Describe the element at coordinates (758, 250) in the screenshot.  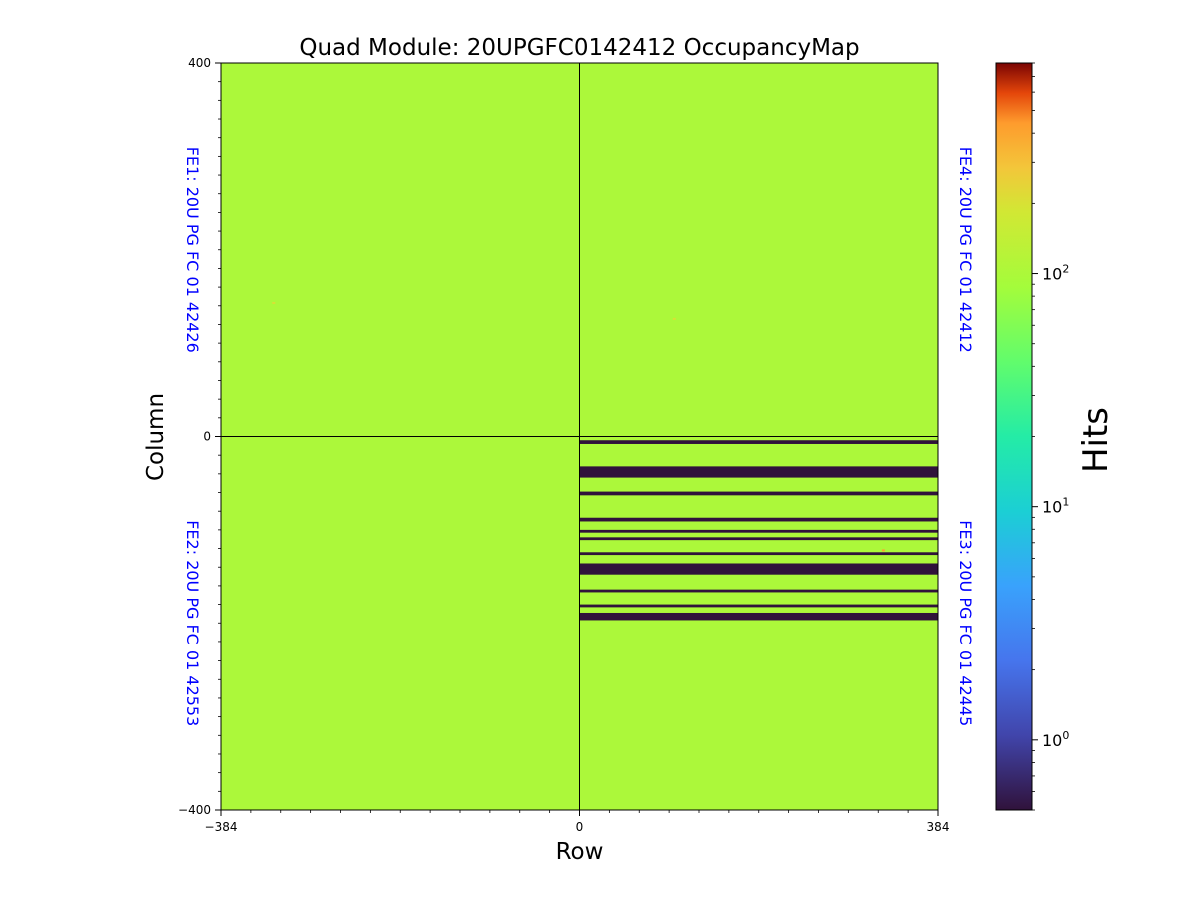
I see `quadrant-fe4` at that location.